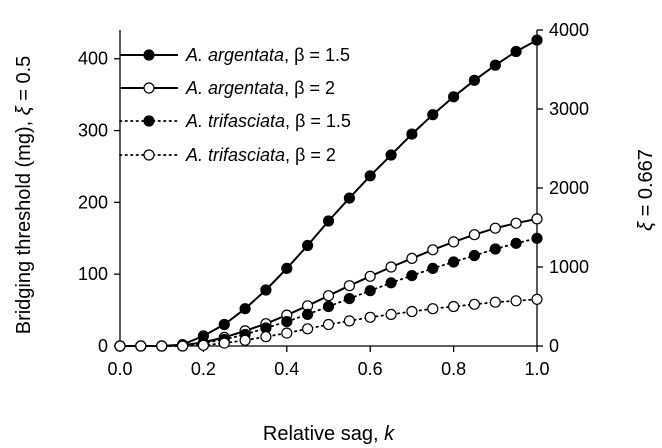 This screenshot has height=448, width=662. I want to click on y-right-axis-title: ξ = 0.667, so click(646, 190).